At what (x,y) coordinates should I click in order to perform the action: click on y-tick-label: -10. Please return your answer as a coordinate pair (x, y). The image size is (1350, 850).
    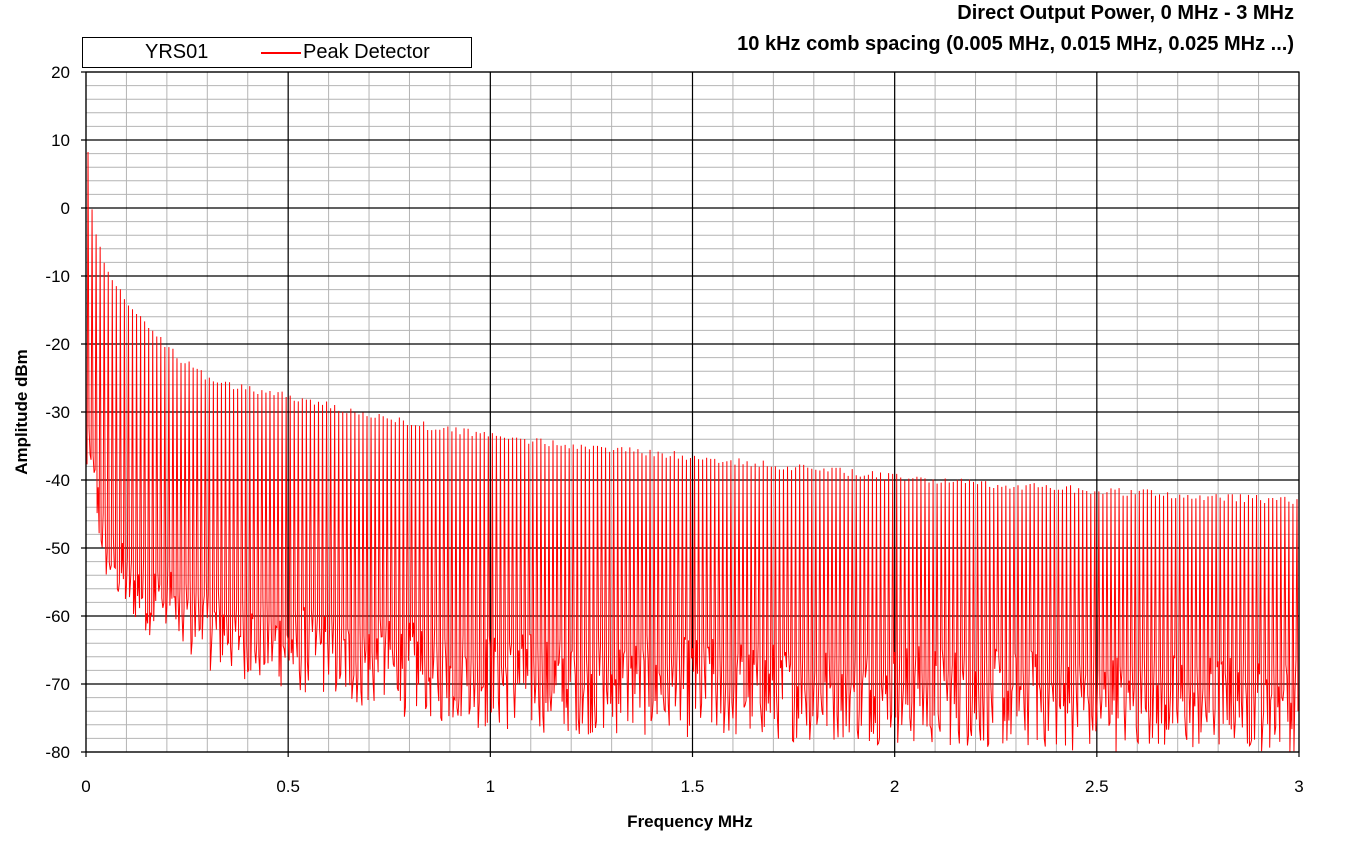
    Looking at the image, I should click on (57, 276).